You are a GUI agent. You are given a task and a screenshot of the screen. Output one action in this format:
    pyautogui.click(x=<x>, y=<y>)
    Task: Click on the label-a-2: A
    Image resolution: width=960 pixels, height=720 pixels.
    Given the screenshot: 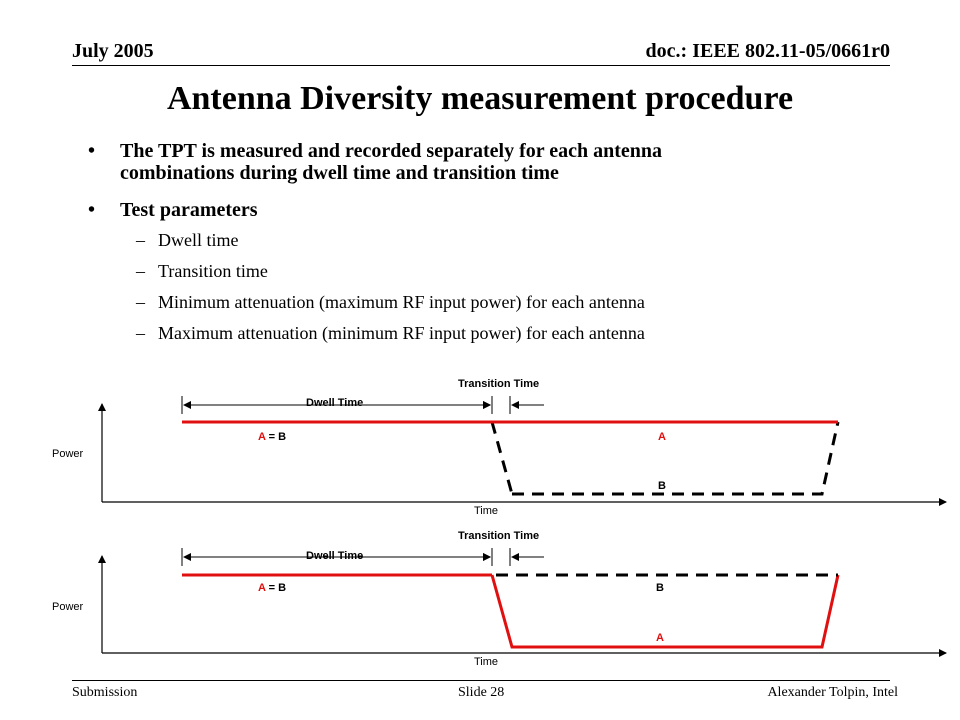 What is the action you would take?
    pyautogui.click(x=262, y=588)
    